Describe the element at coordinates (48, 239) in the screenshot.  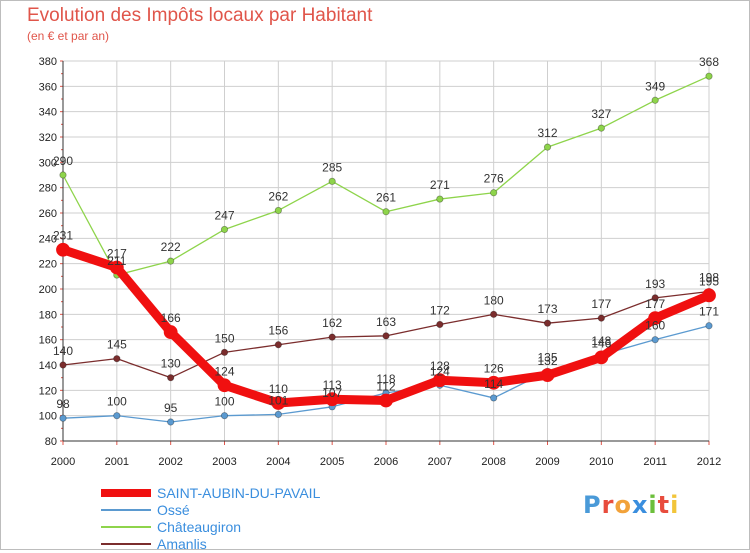
I see `y-tick-label: 240` at that location.